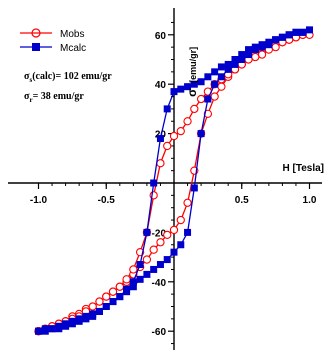 The image size is (330, 354). Describe the element at coordinates (192, 72) in the screenshot. I see `y-axis-title: σ [emu/gr]` at that location.